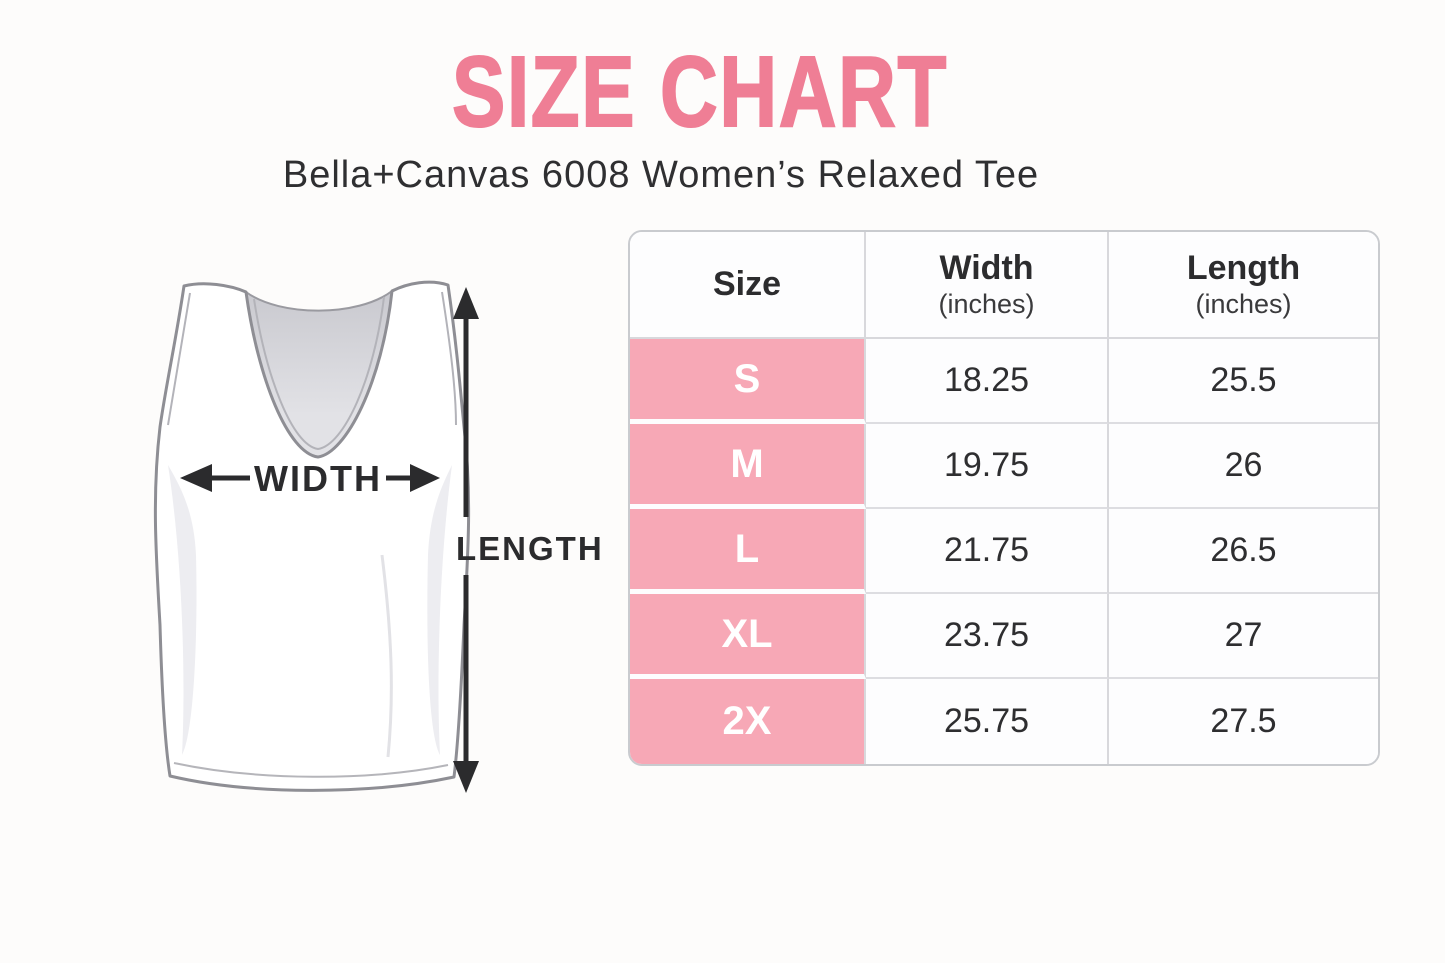 The height and width of the screenshot is (963, 1445). What do you see at coordinates (1243, 268) in the screenshot?
I see `header-length-label: Length` at bounding box center [1243, 268].